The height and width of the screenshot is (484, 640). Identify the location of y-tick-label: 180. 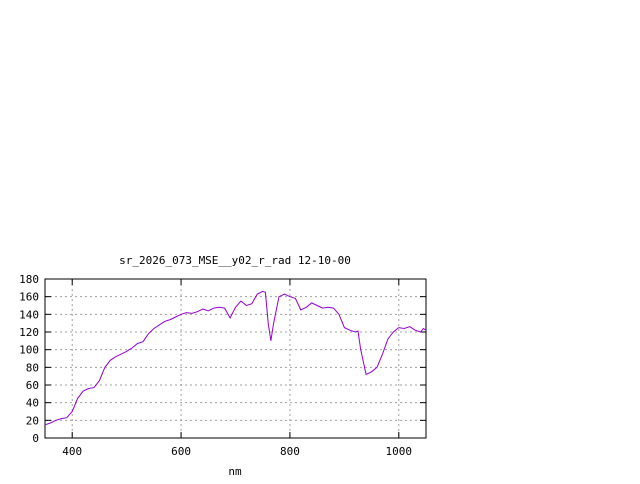
(29, 279).